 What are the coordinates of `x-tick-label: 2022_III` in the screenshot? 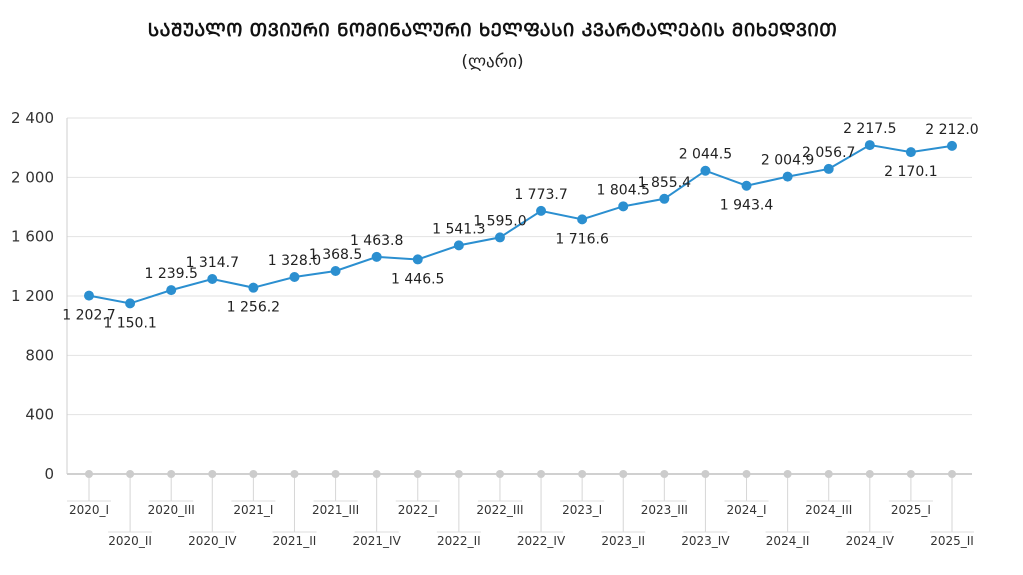 It's located at (499, 510).